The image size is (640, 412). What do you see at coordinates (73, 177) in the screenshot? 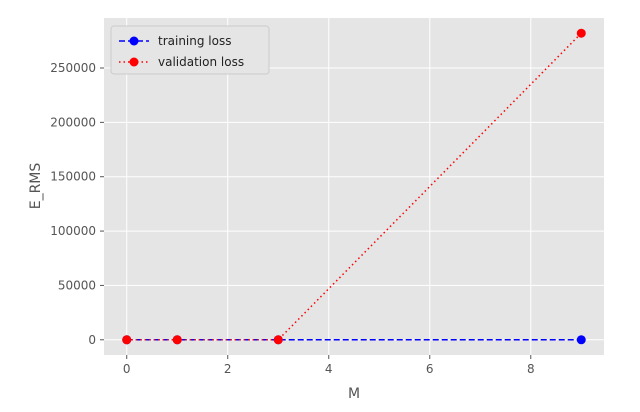
I see `y-tick-label: 150000` at bounding box center [73, 177].